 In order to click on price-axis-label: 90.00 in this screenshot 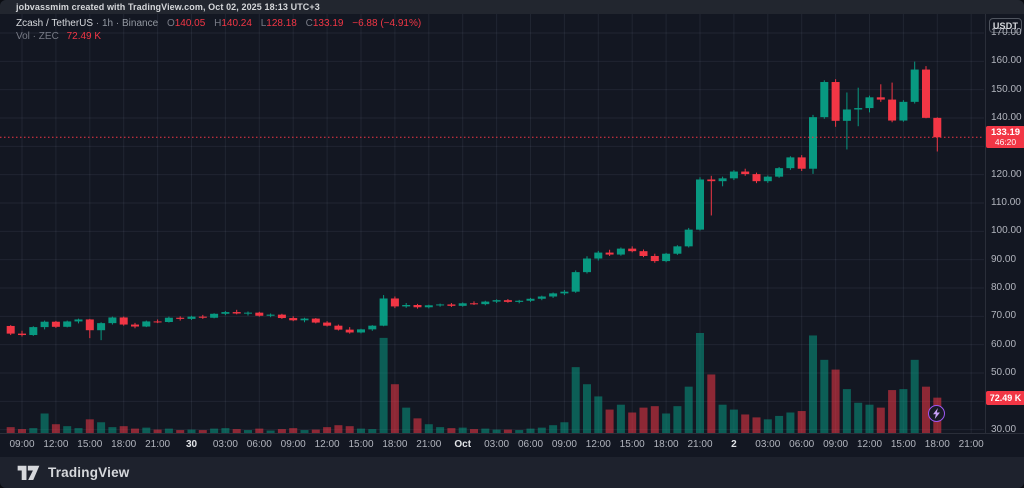, I will do `click(1004, 259)`.